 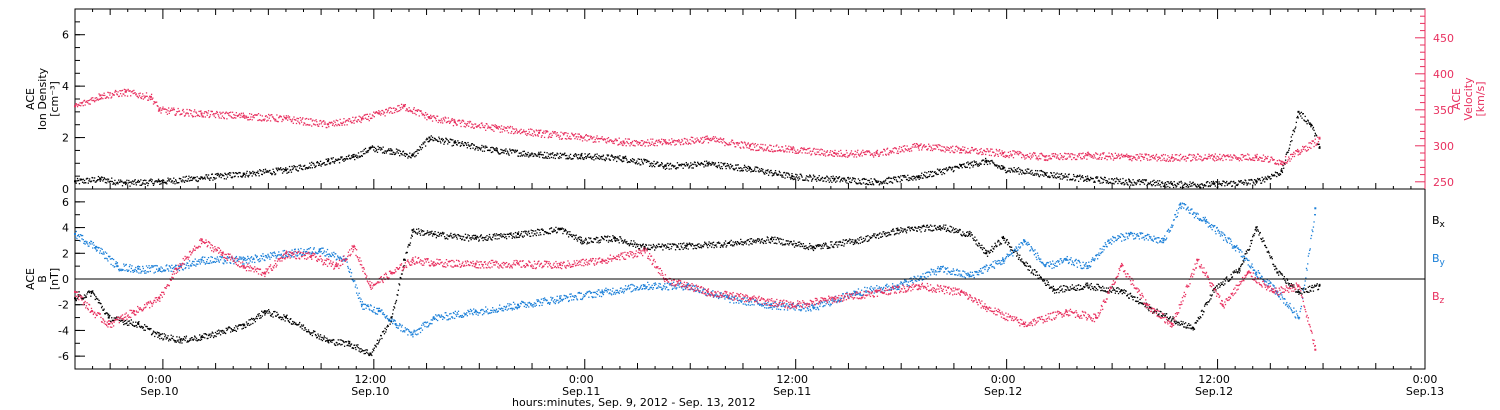 I want to click on x-tick-date: Sep.10, so click(x=370, y=391).